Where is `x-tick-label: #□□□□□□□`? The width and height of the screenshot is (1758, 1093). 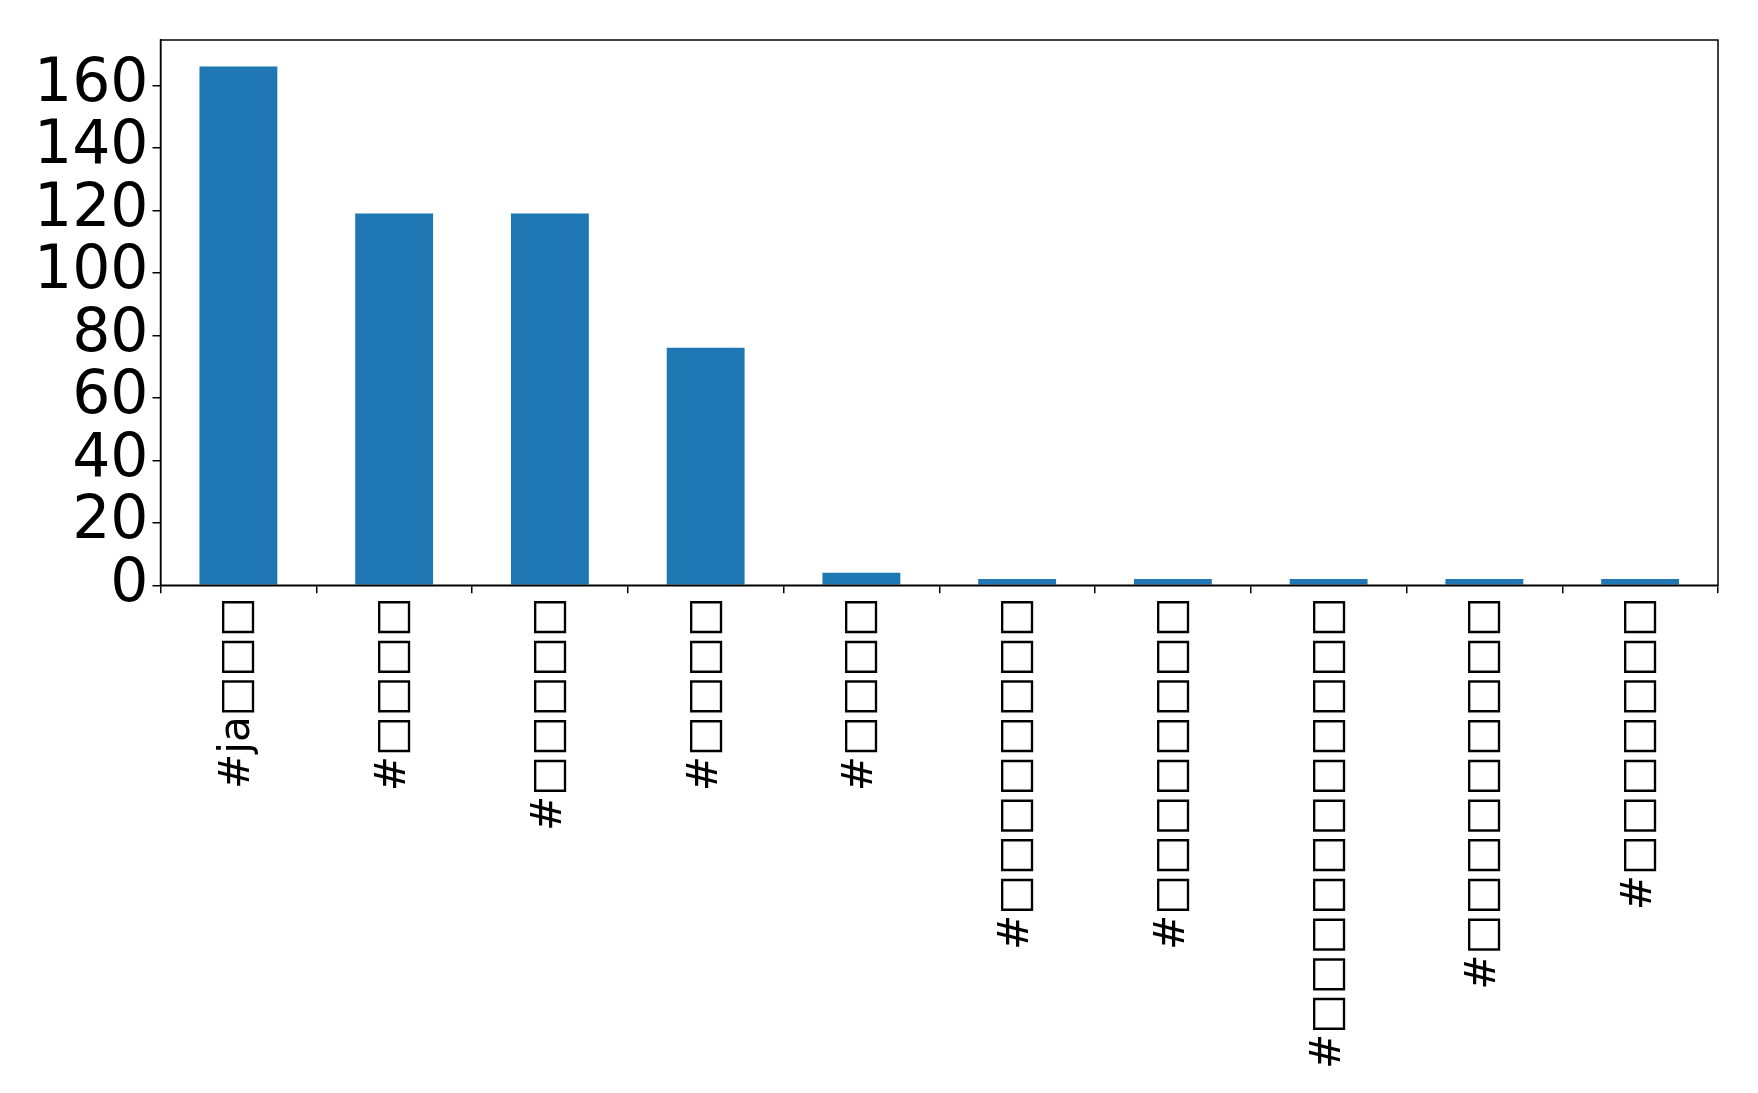
x-tick-label: #□□□□□□□ is located at coordinates (1637, 754).